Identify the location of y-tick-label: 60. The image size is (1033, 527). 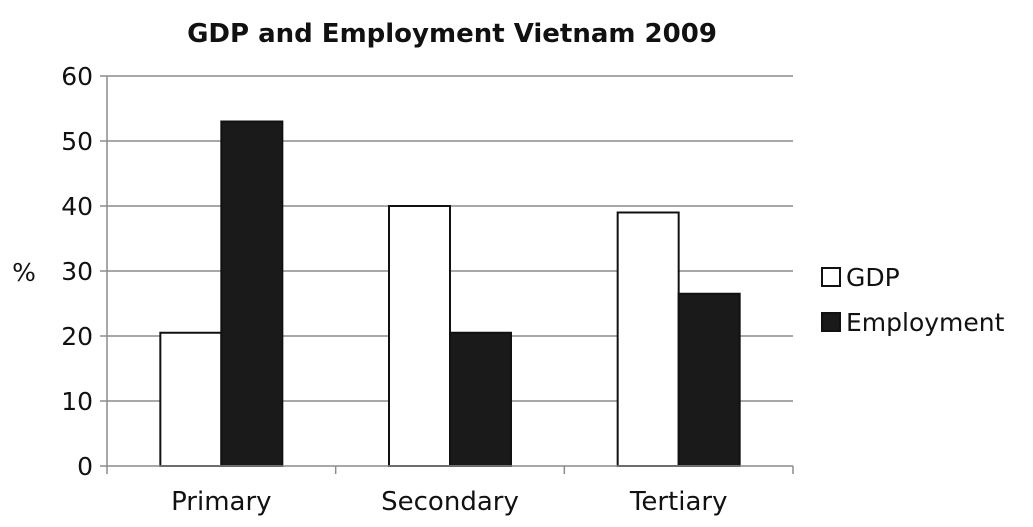
(77, 76).